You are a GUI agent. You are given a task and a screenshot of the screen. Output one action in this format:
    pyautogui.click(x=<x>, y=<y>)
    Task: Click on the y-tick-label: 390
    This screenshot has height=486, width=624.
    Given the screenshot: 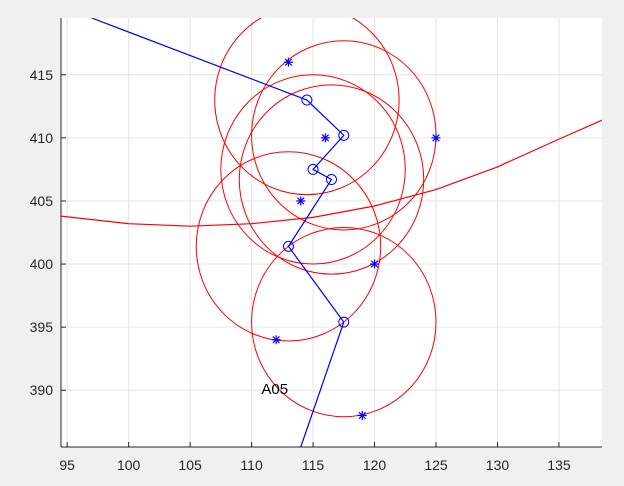 What is the action you would take?
    pyautogui.click(x=42, y=390)
    